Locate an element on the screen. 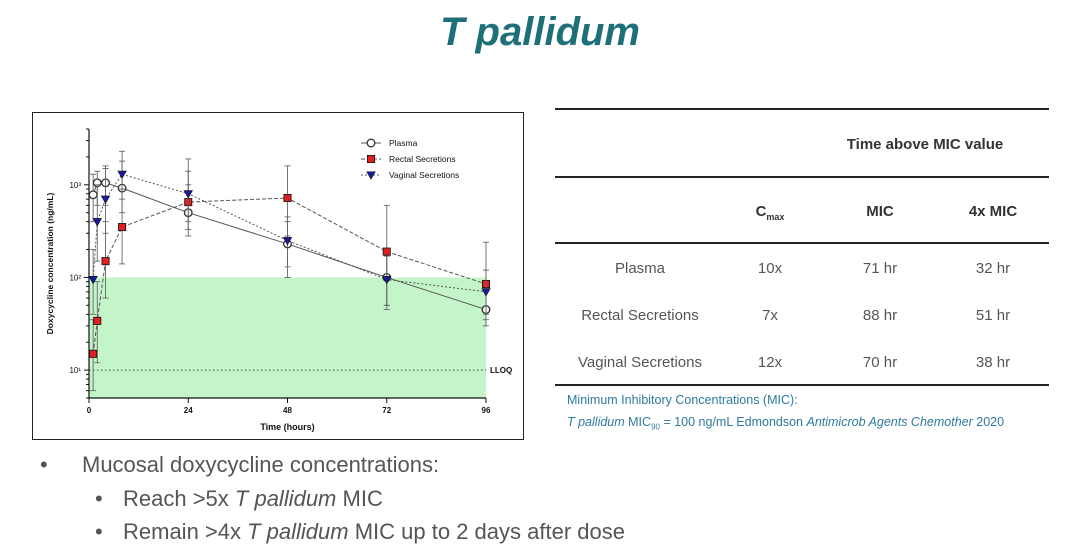 The height and width of the screenshot is (557, 1080). row-cmax: 7x is located at coordinates (770, 315).